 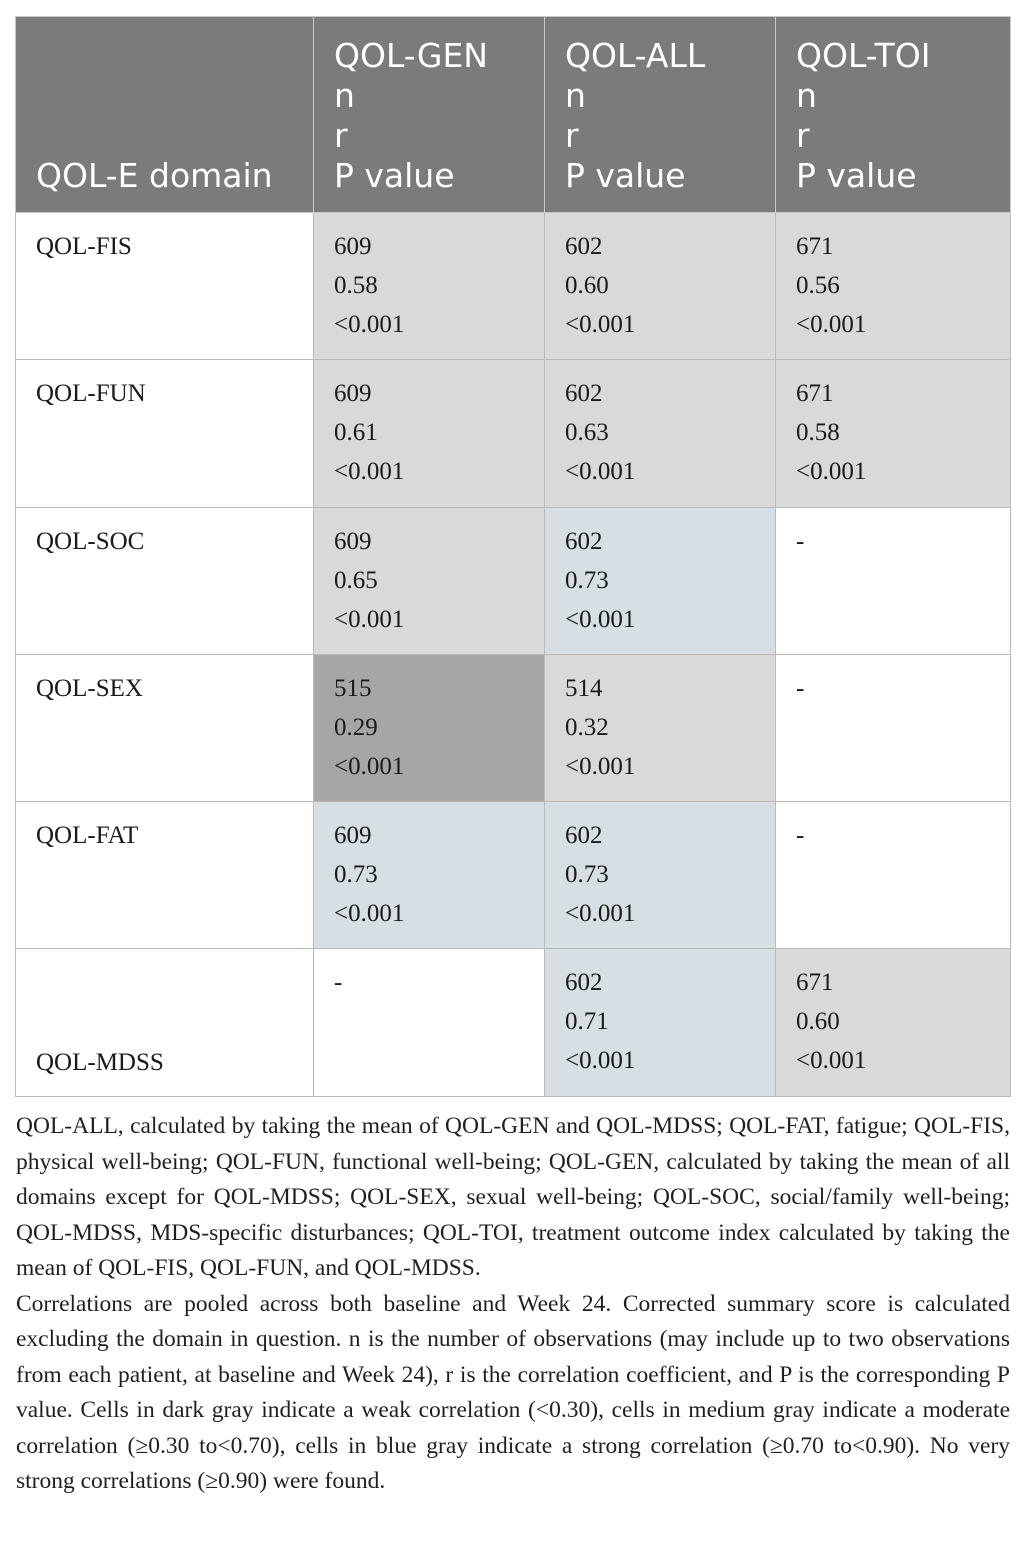 What do you see at coordinates (356, 433) in the screenshot?
I see `r-value: 0.61` at bounding box center [356, 433].